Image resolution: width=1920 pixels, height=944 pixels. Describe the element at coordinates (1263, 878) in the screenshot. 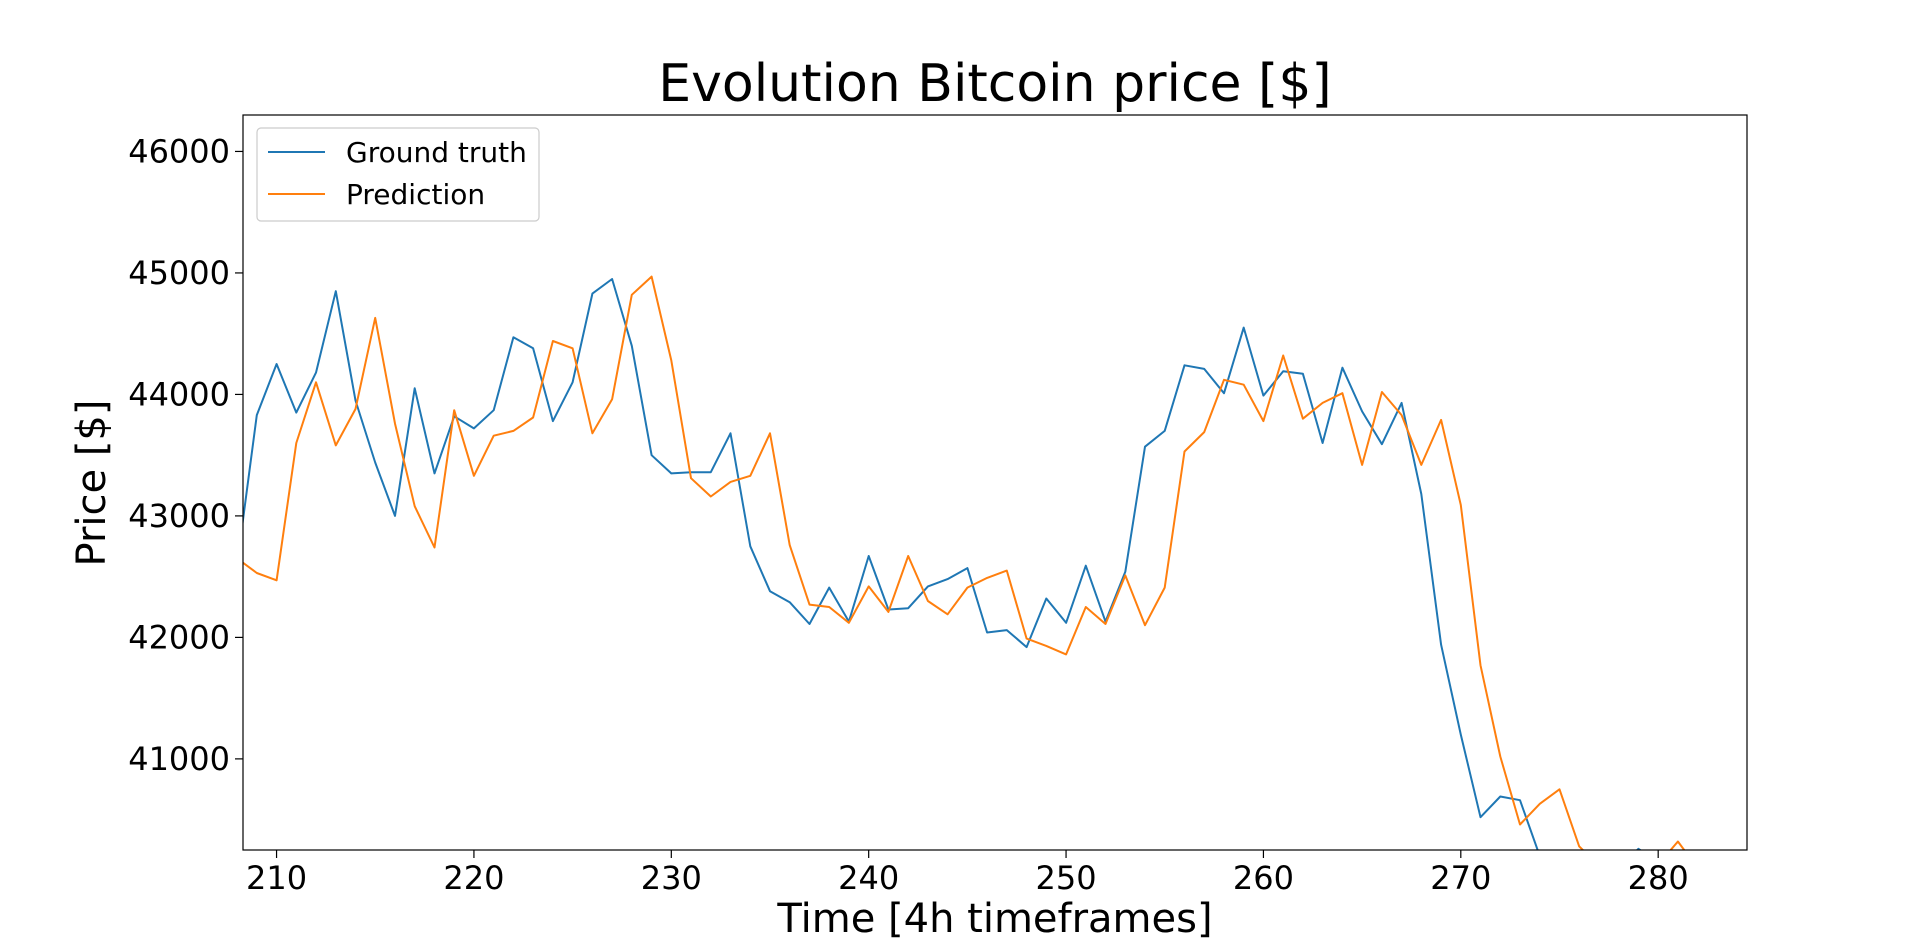

I see `x-tick-label: 260` at that location.